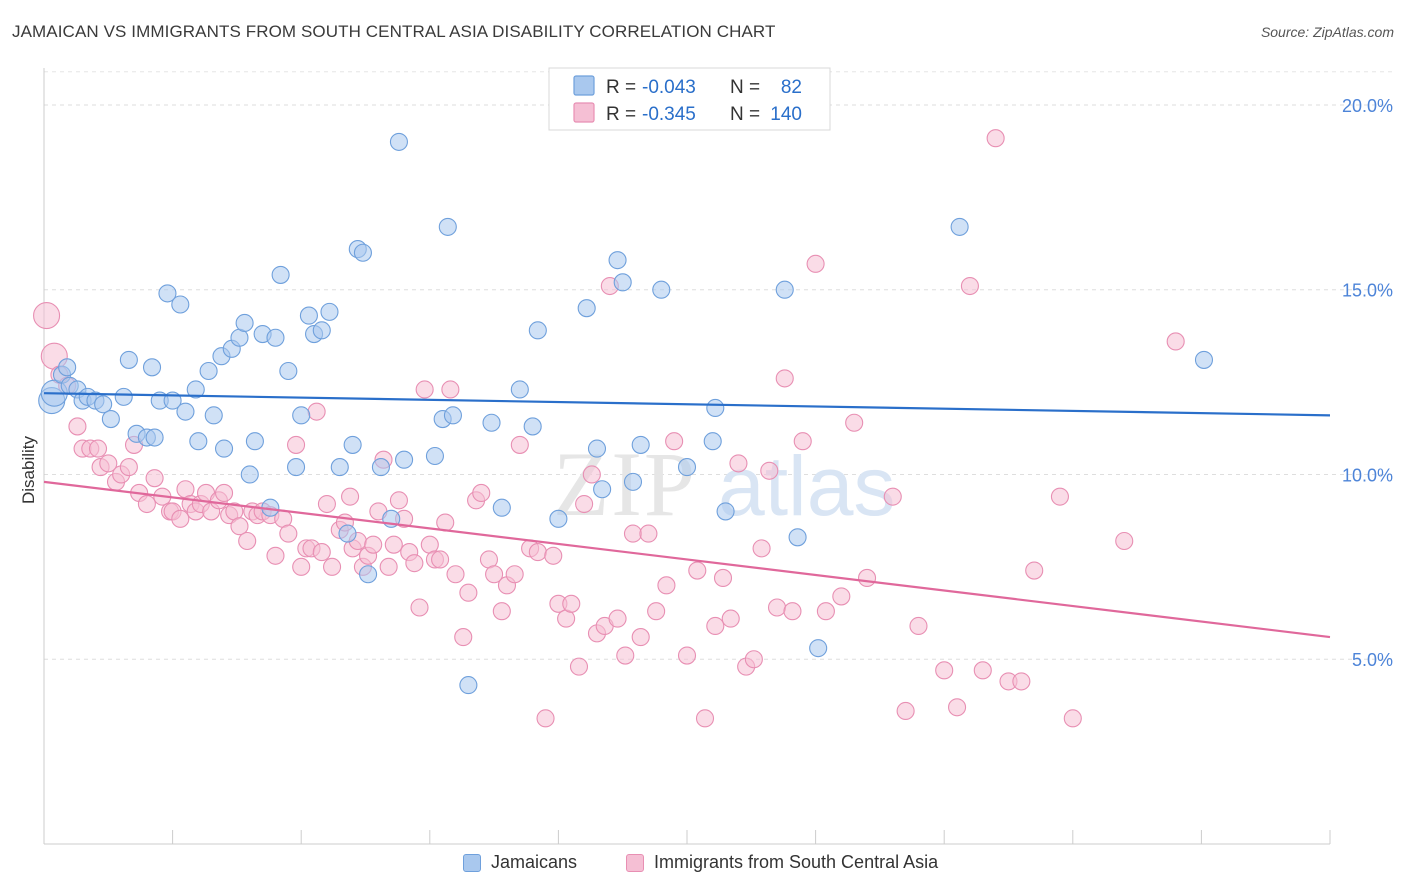 The width and height of the screenshot is (1406, 892). What do you see at coordinates (534, 862) in the screenshot?
I see `legend-label-jamaicans: Jamaicans` at bounding box center [534, 862].